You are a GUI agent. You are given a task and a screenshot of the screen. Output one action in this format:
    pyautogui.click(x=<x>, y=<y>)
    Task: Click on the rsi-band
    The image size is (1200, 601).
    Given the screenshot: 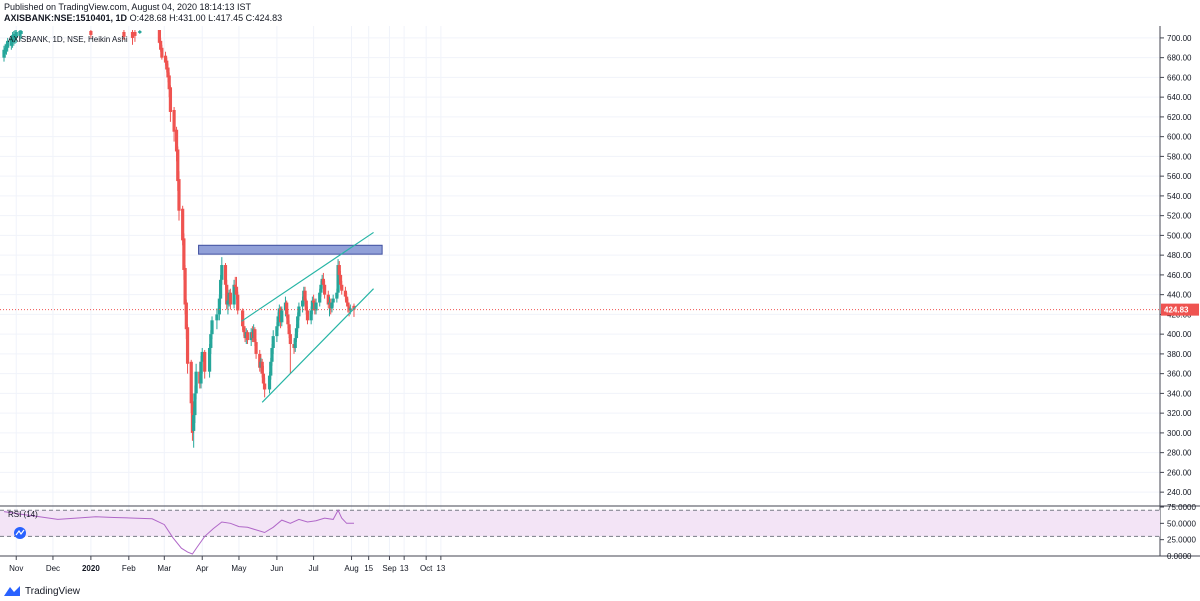 What is the action you would take?
    pyautogui.click(x=580, y=523)
    